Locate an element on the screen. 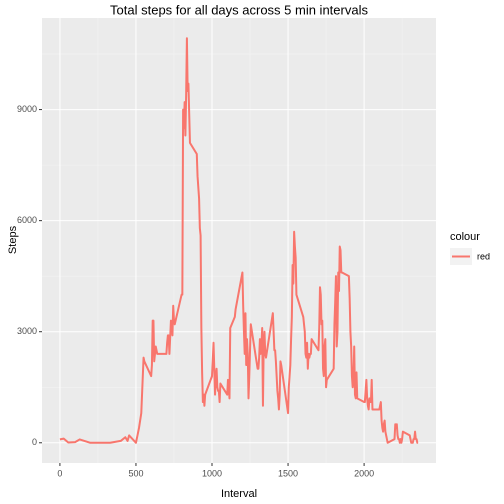 The height and width of the screenshot is (504, 504). y-axis-label: Steps is located at coordinates (13, 239).